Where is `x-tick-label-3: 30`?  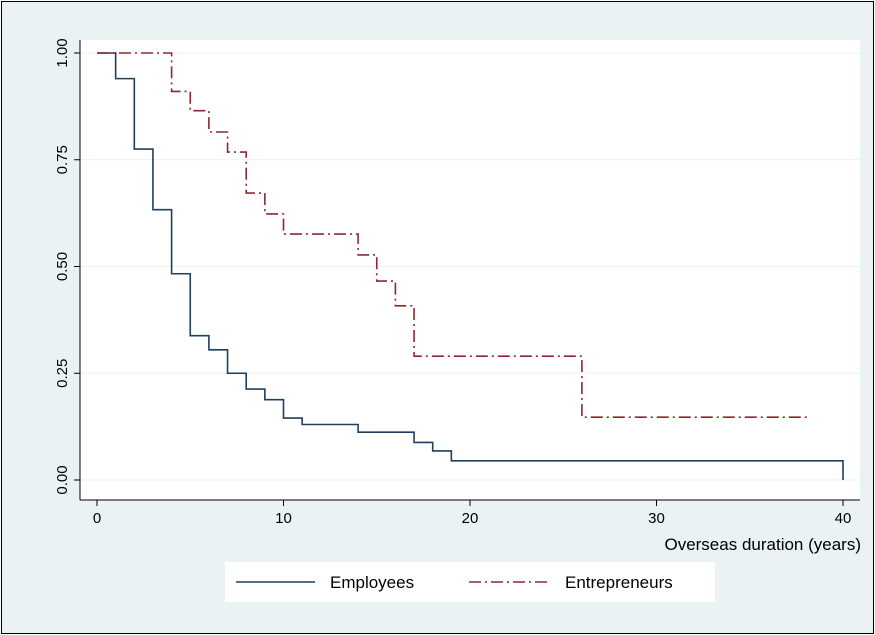 x-tick-label-3: 30 is located at coordinates (656, 518).